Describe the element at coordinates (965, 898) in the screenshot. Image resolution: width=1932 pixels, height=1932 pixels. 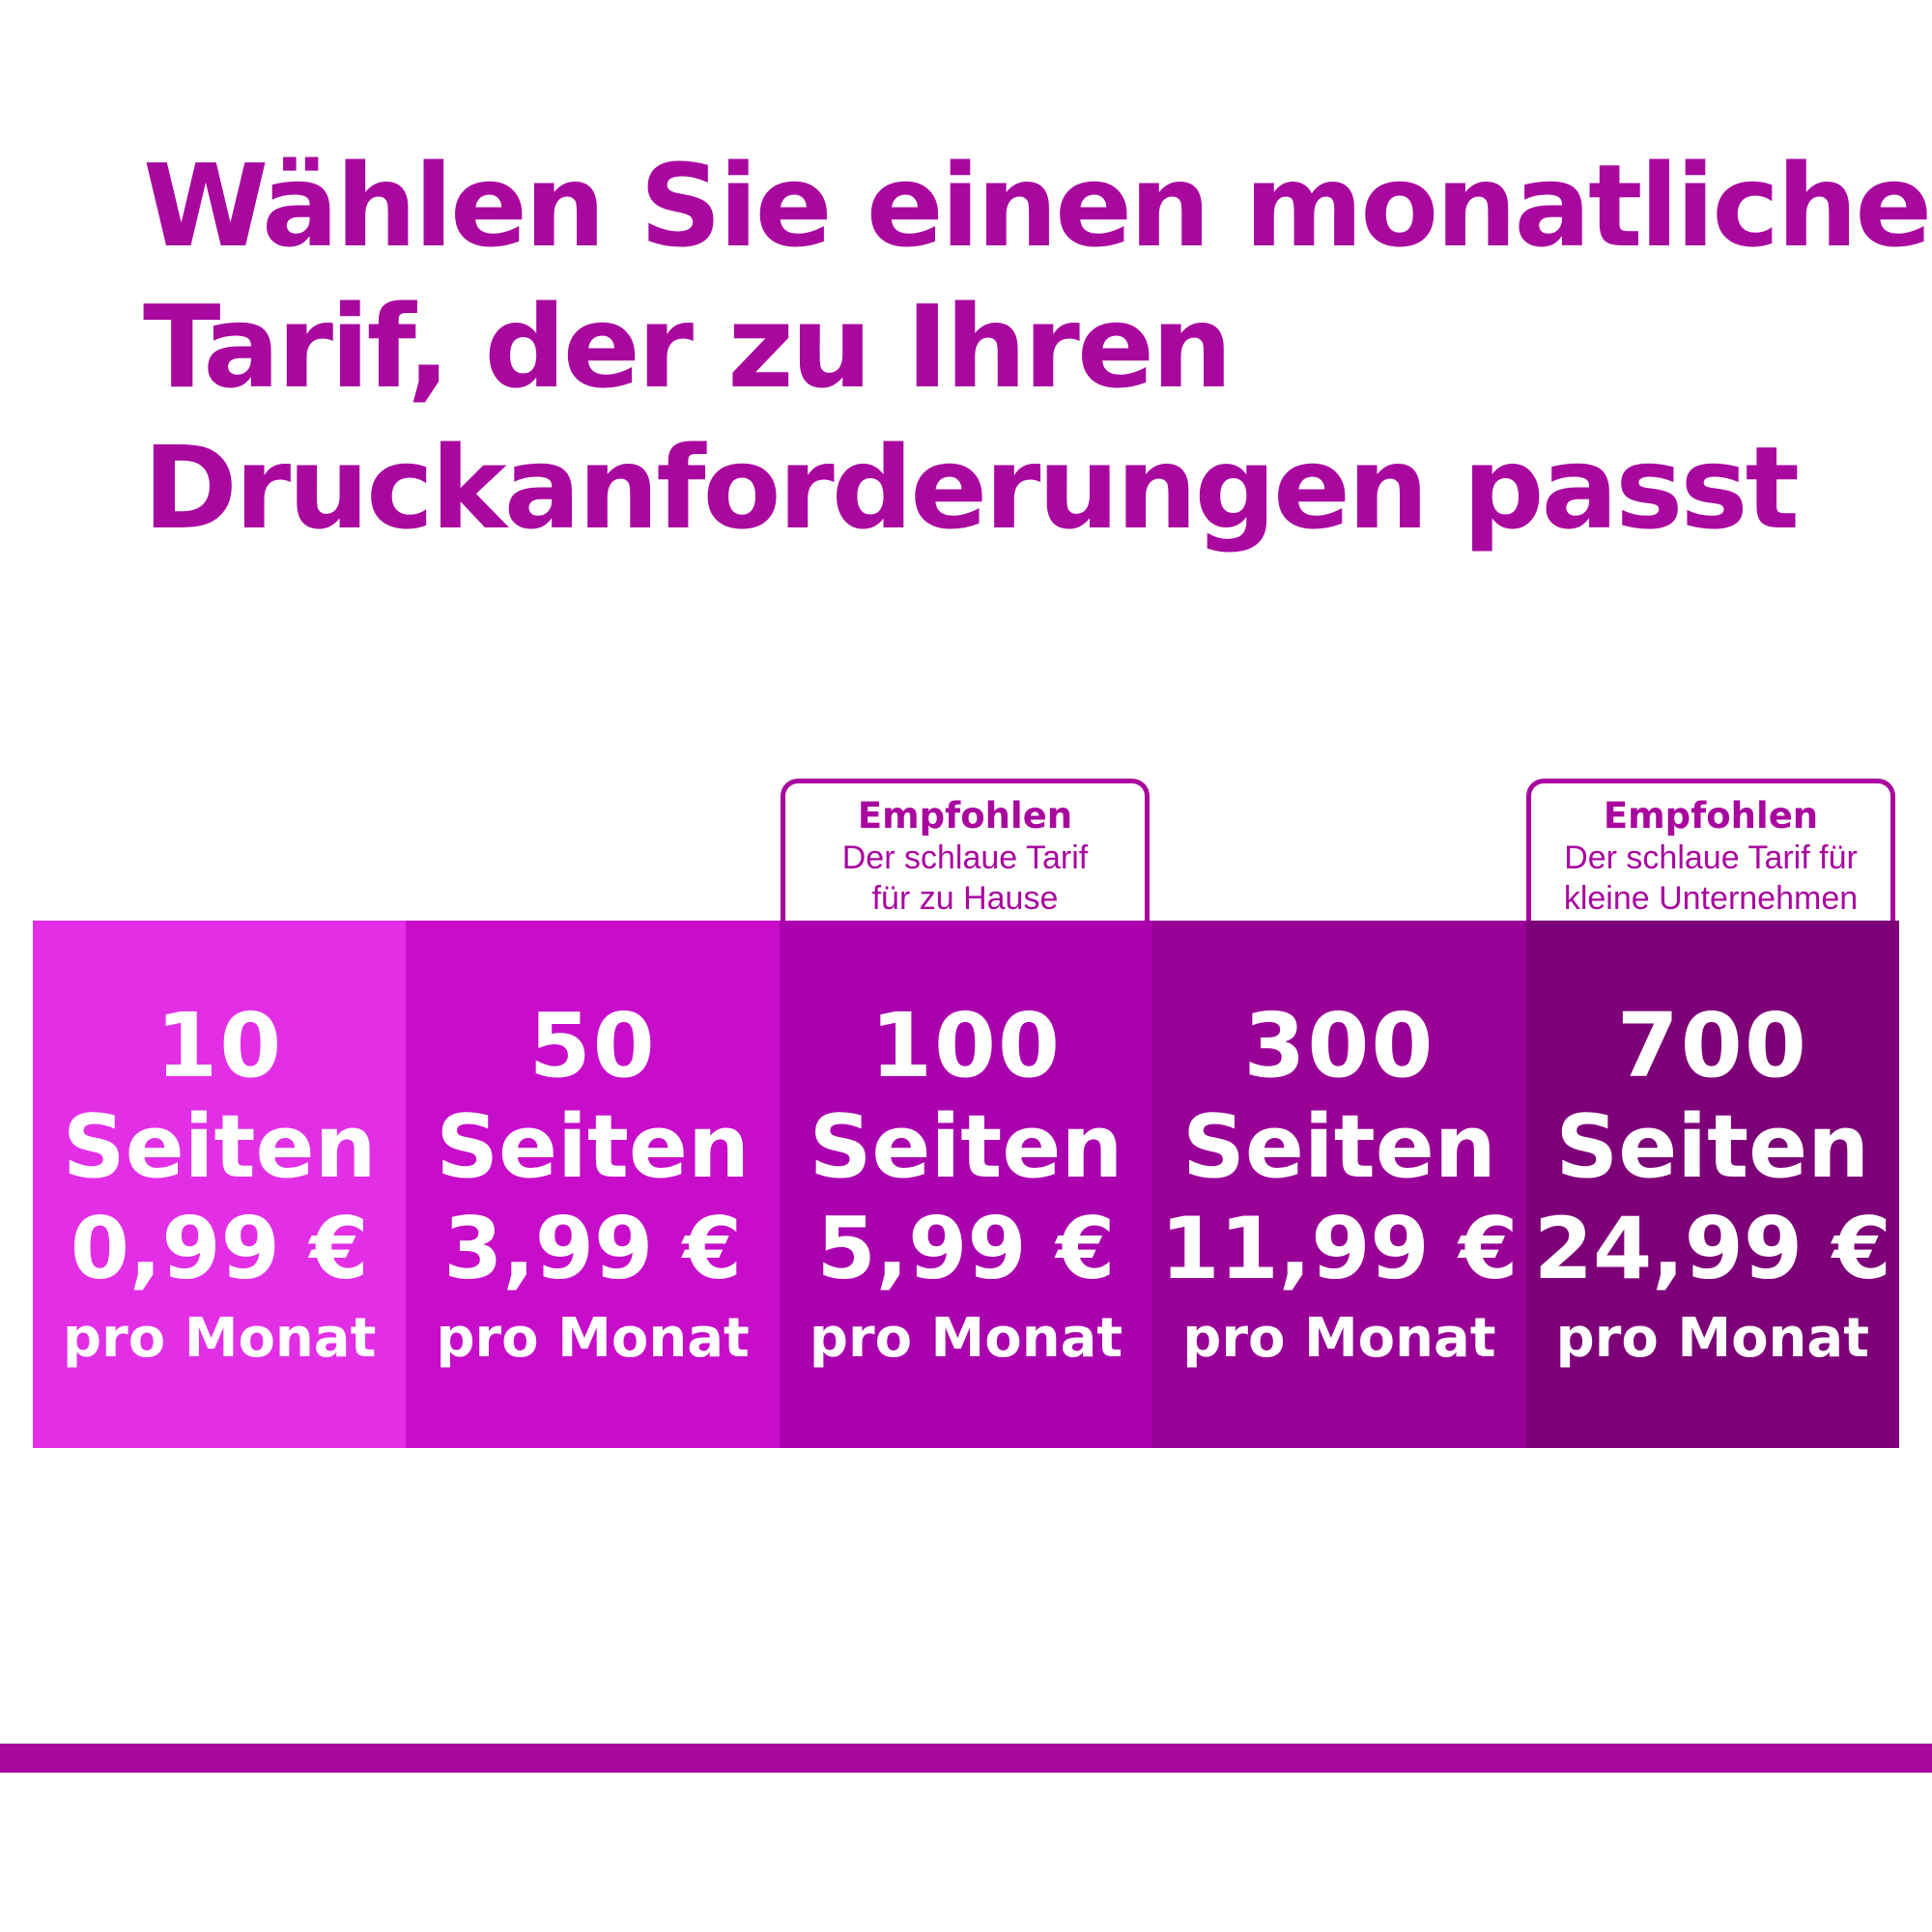
I see `badge-description-line-2: für zu Hause` at that location.